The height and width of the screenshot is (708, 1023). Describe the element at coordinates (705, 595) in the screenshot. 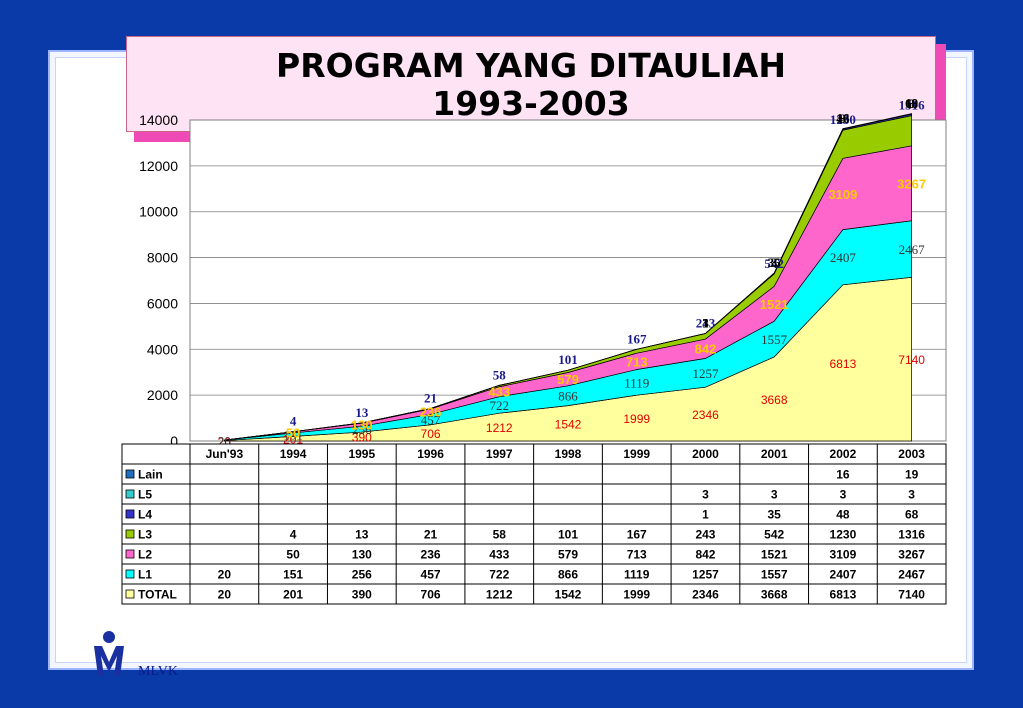

I see `table-cell: 2346` at that location.